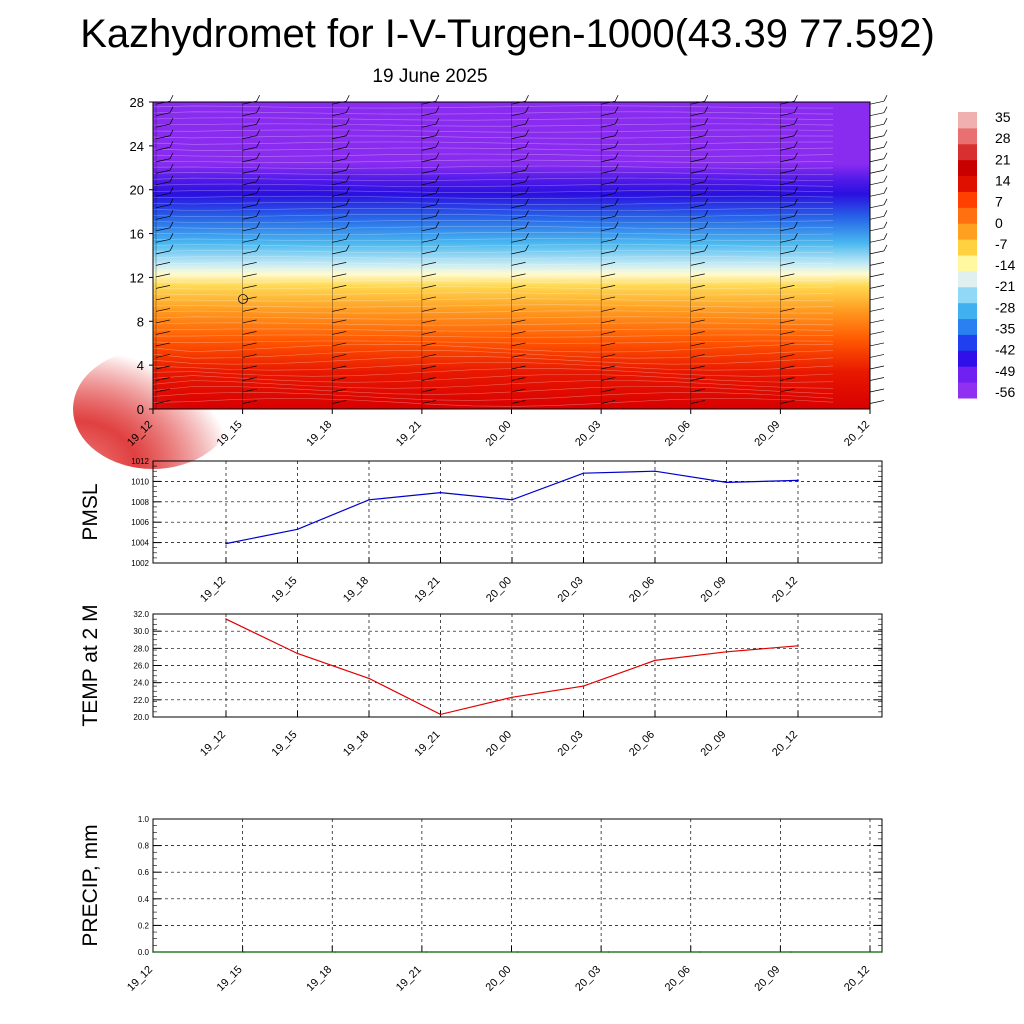 The image size is (1024, 1024). Describe the element at coordinates (144, 819) in the screenshot. I see `y-tick-label: 1.0` at that location.